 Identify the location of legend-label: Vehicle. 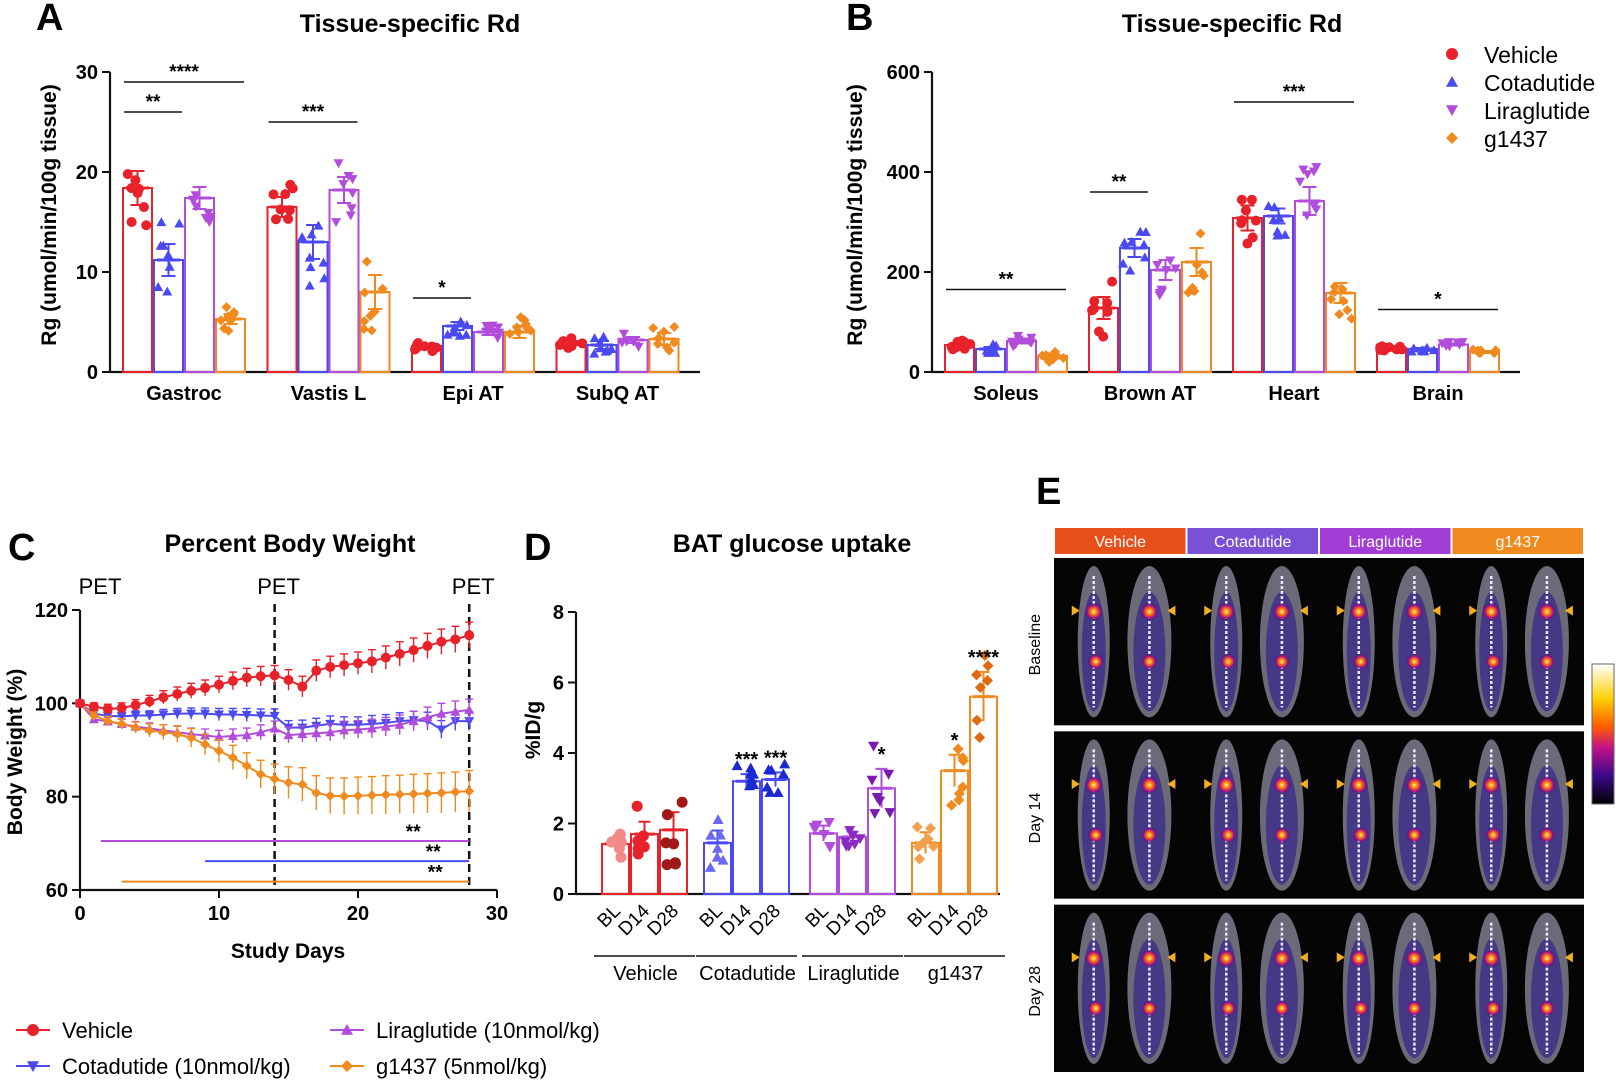
(1521, 55).